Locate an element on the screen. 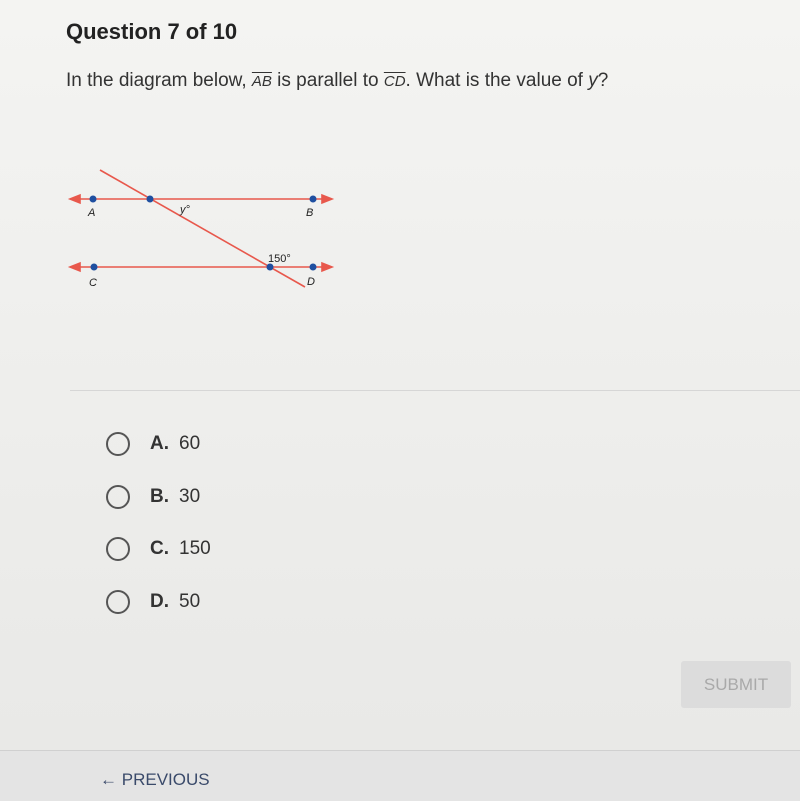 This screenshot has height=801, width=800. option-text: 30 is located at coordinates (190, 496).